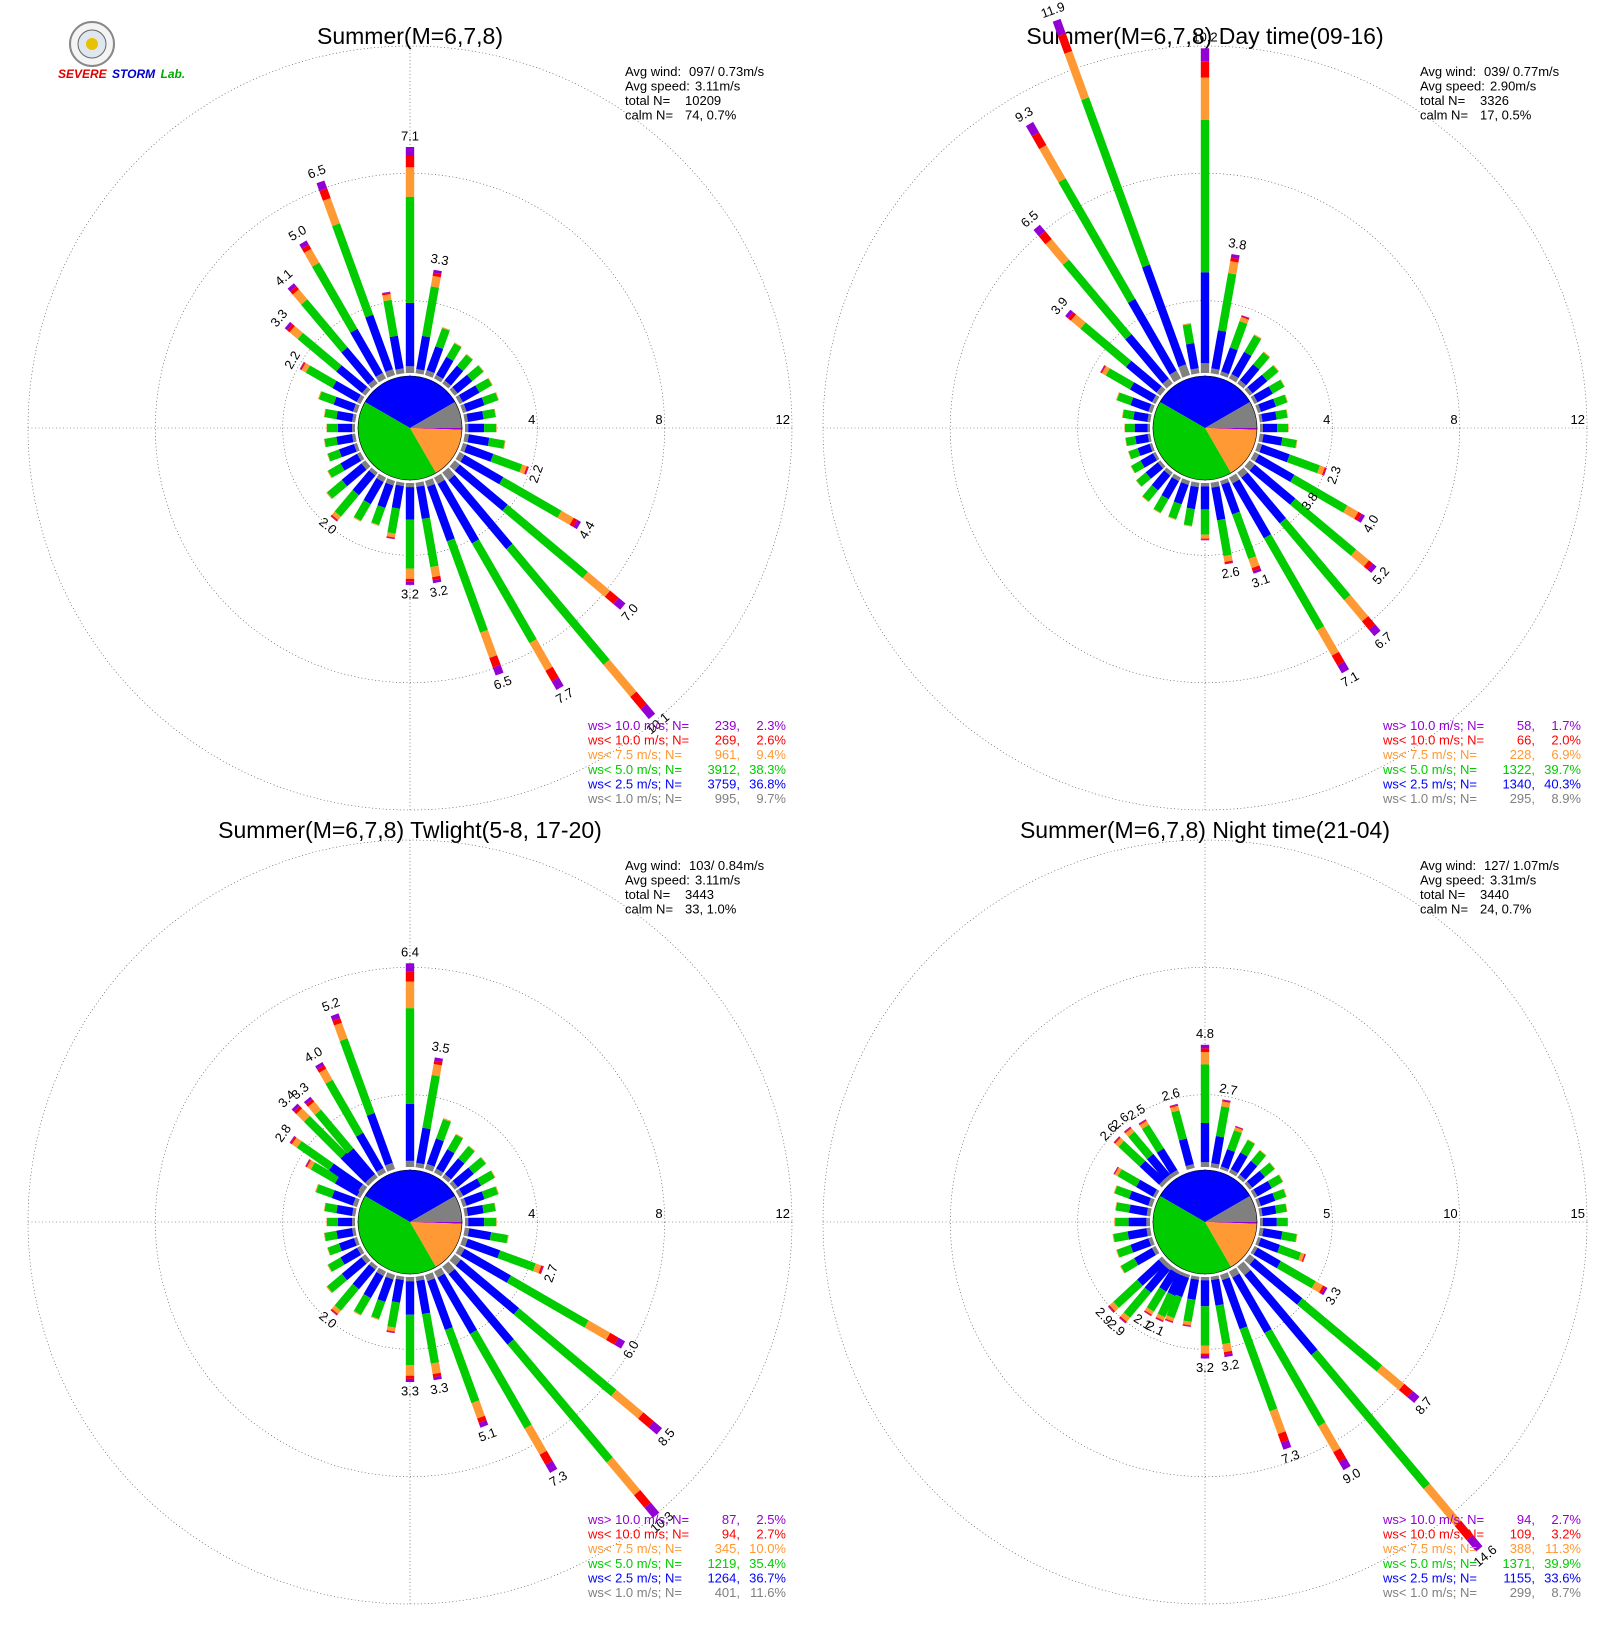  What do you see at coordinates (410, 952) in the screenshot?
I see `bar-value-label: 6.4` at bounding box center [410, 952].